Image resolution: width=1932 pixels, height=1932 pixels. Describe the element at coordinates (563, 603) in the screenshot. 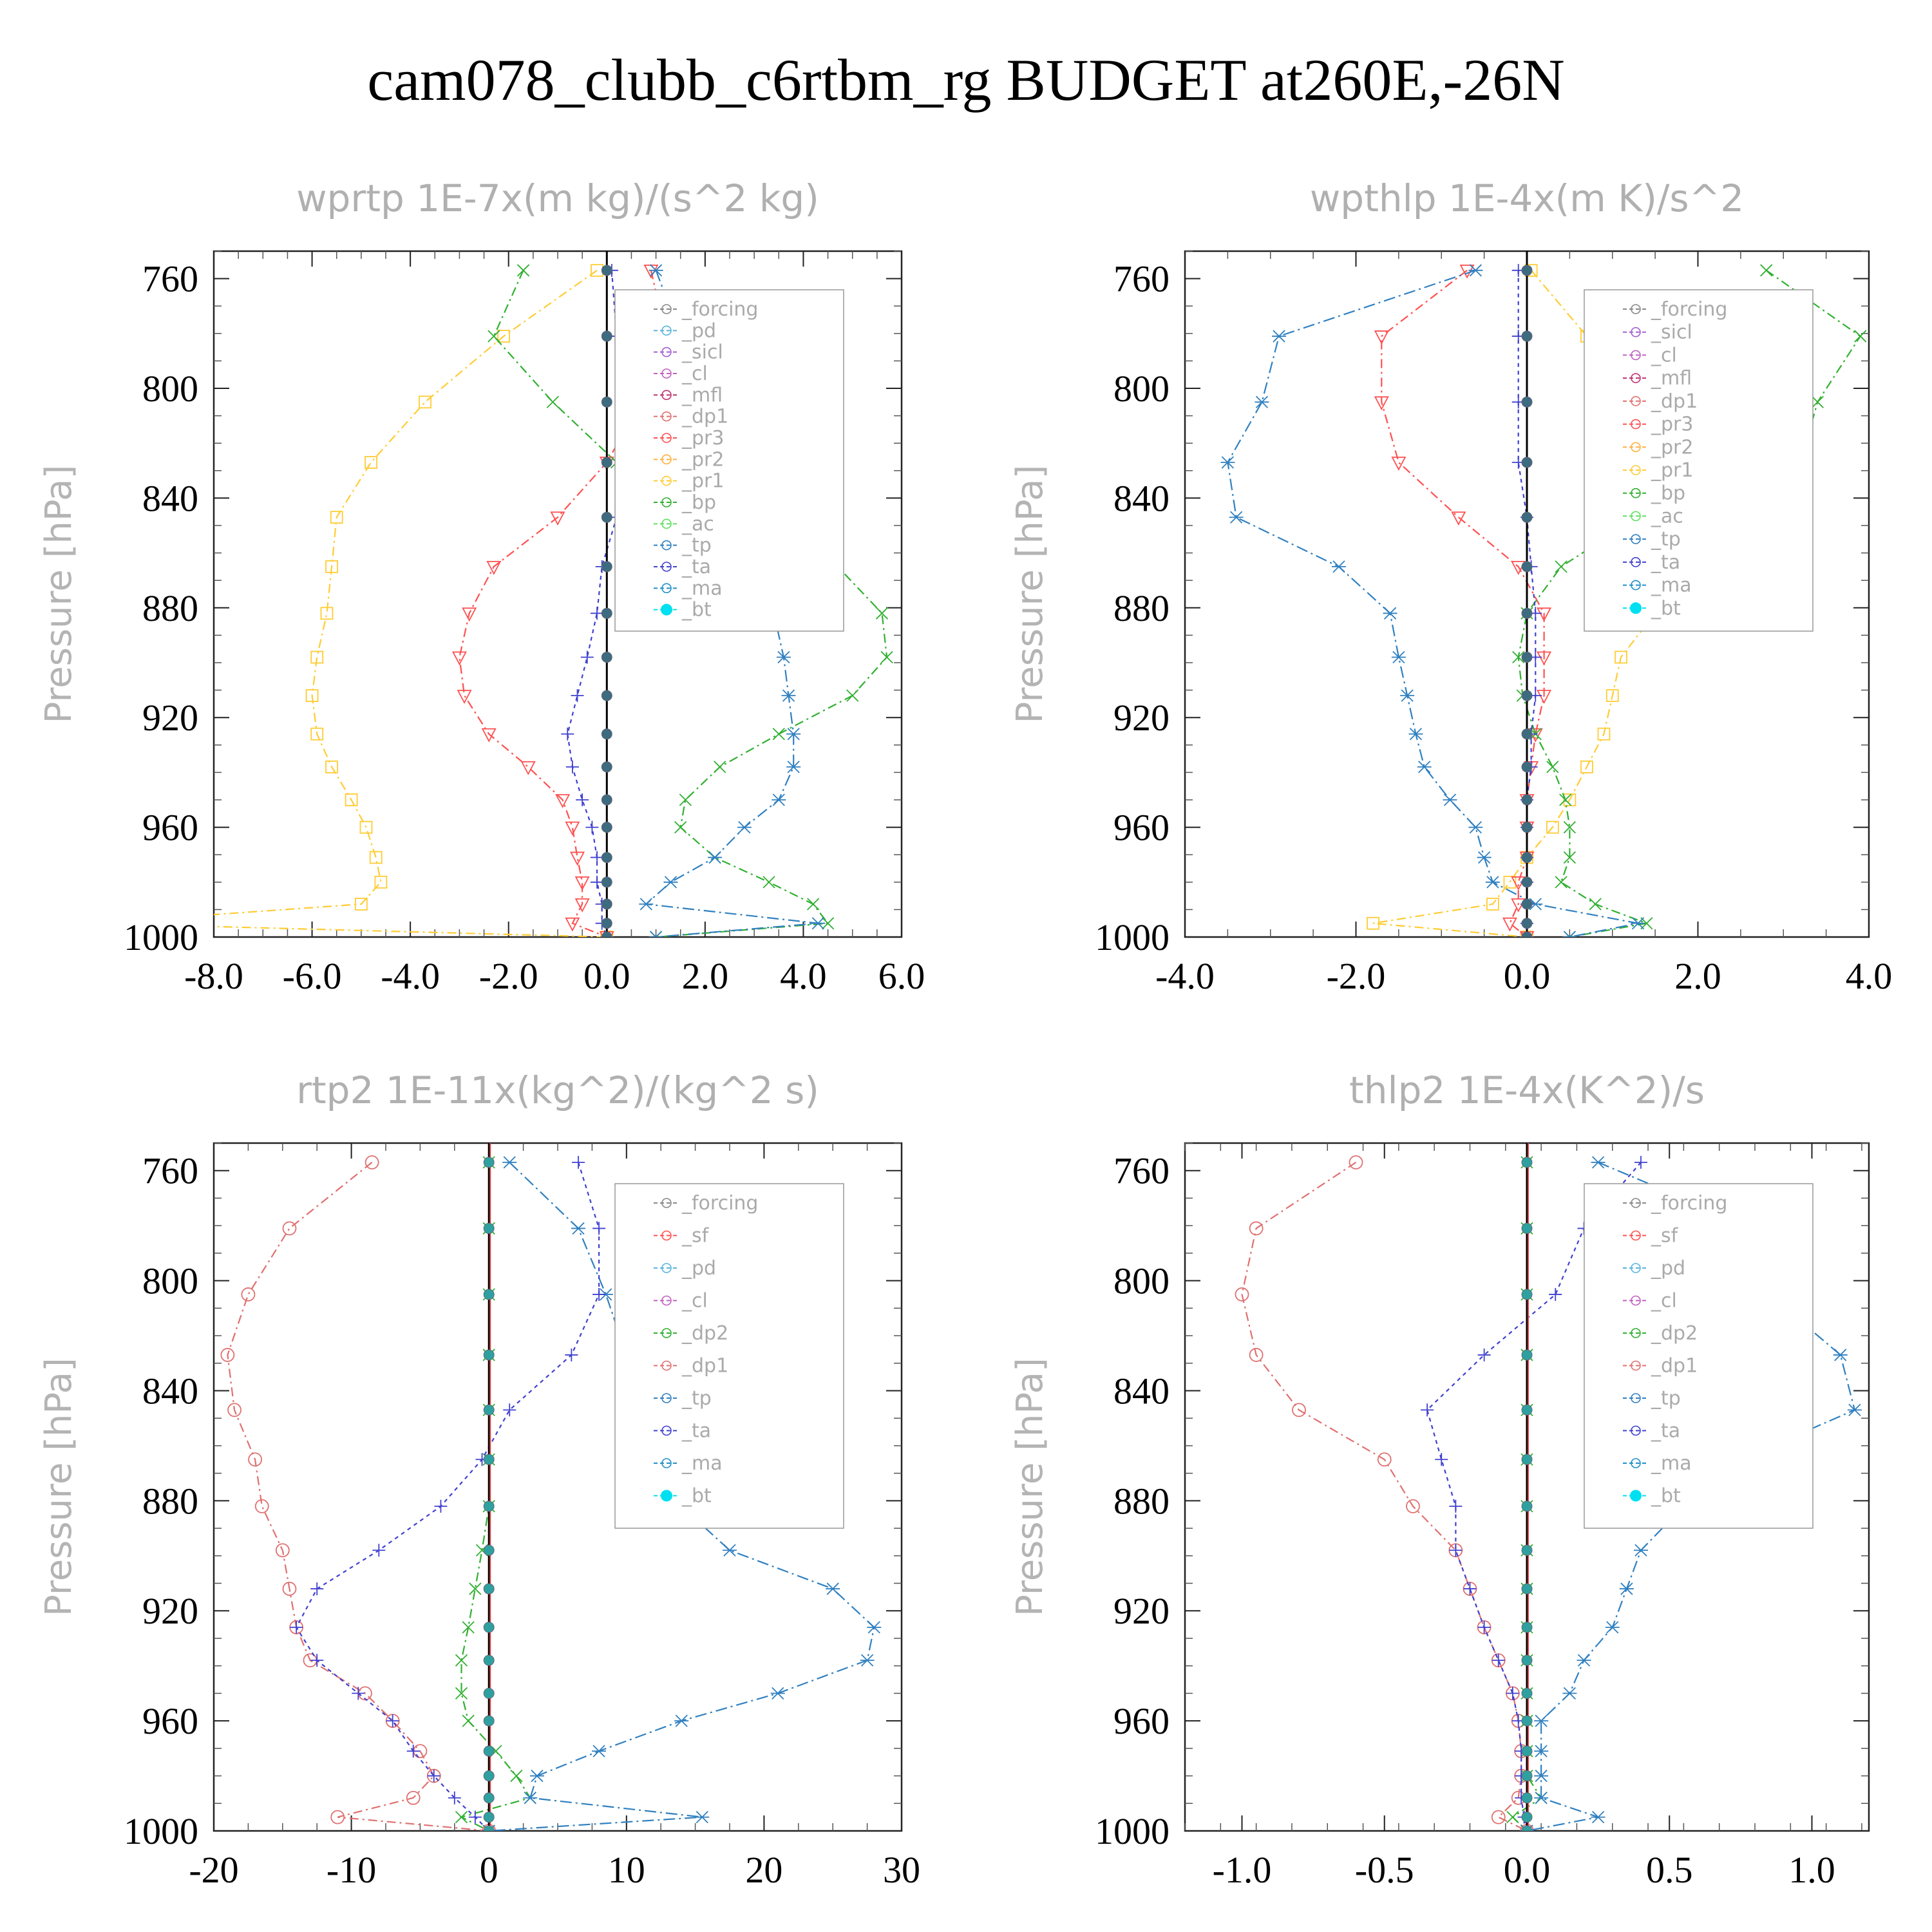

I see `series-line-pr3` at that location.